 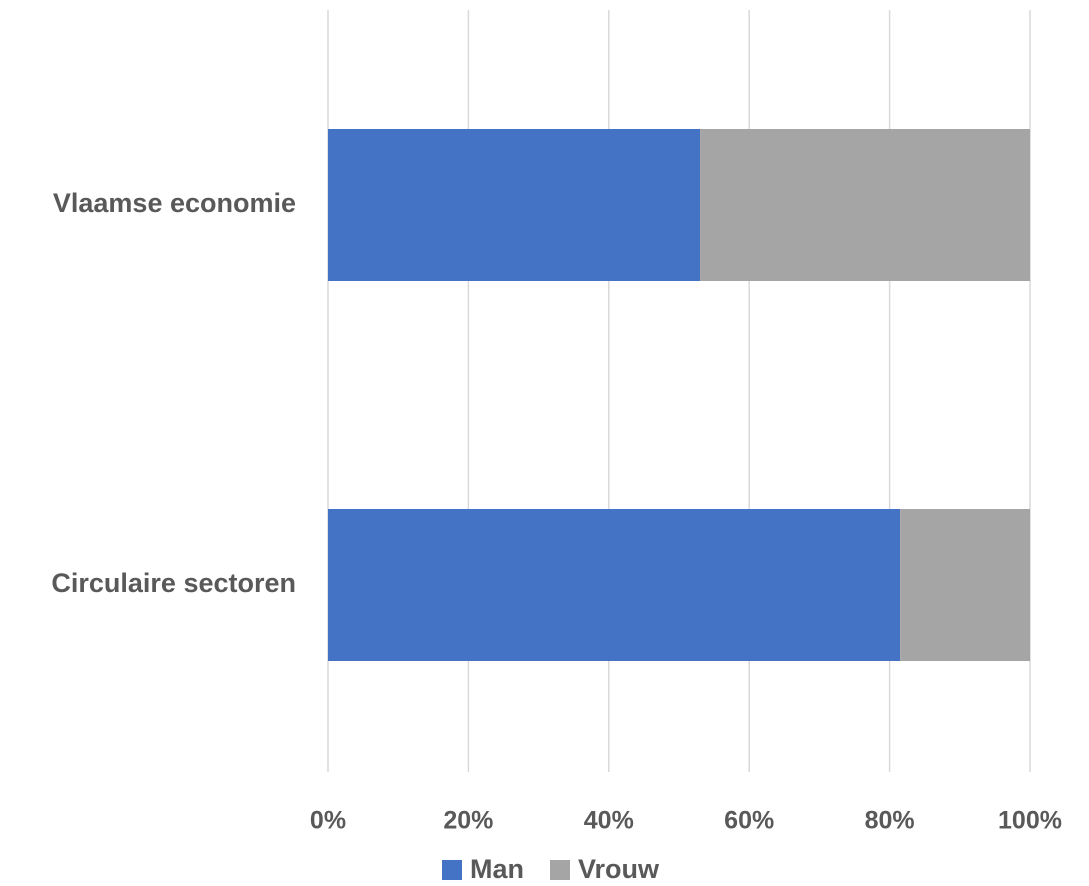 I want to click on tick-label-4: 80%, so click(x=890, y=821).